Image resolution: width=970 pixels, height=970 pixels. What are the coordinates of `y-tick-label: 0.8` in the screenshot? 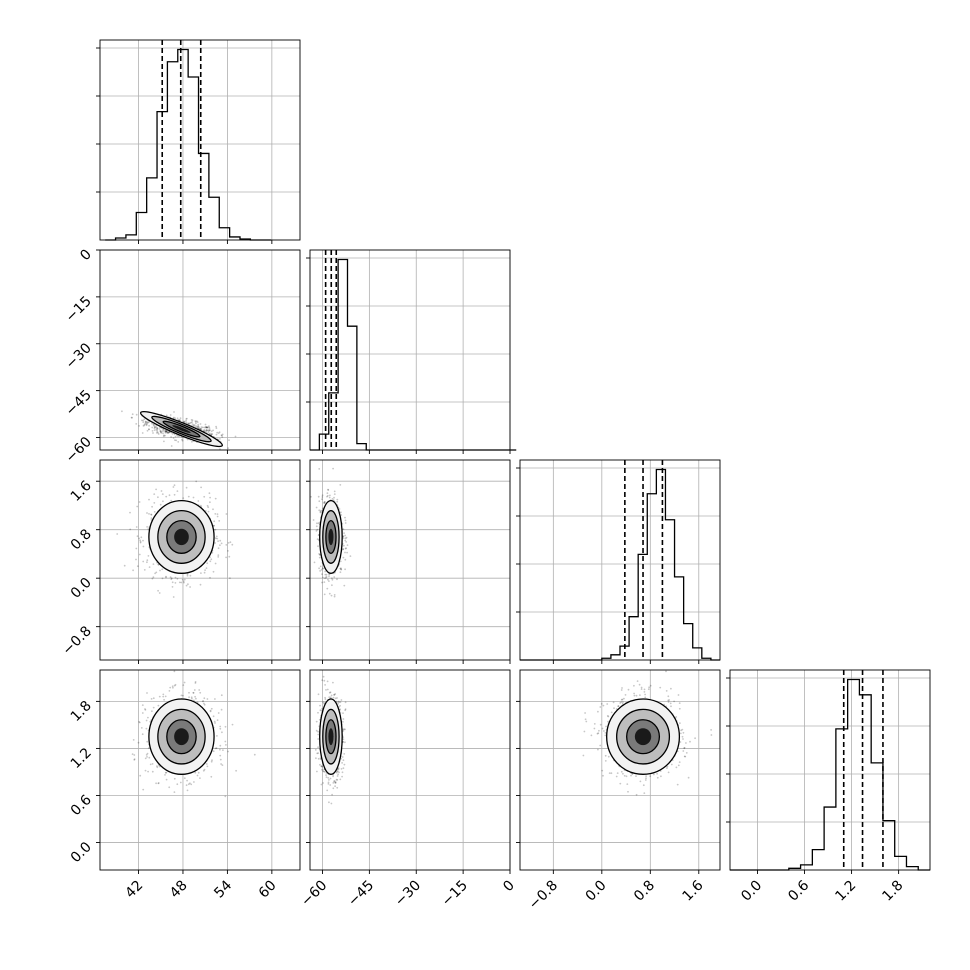 It's located at (81, 539).